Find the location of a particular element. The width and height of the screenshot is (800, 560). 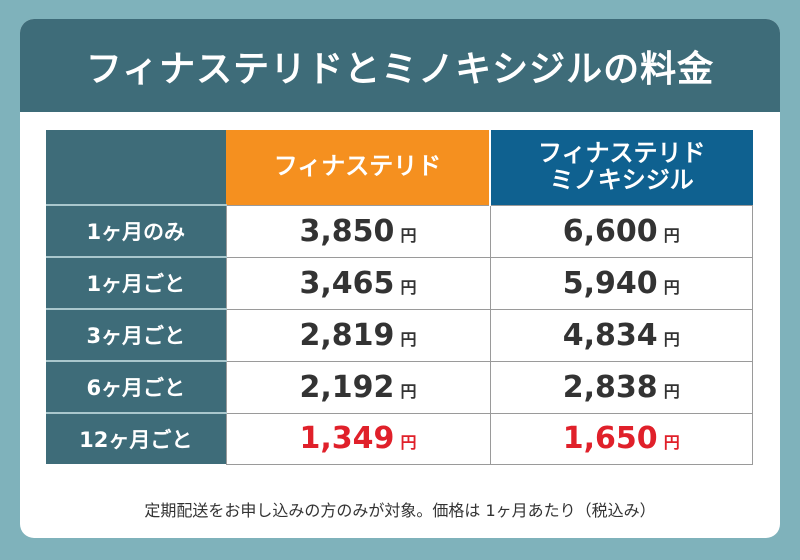

price-value: 4,834 is located at coordinates (610, 335).